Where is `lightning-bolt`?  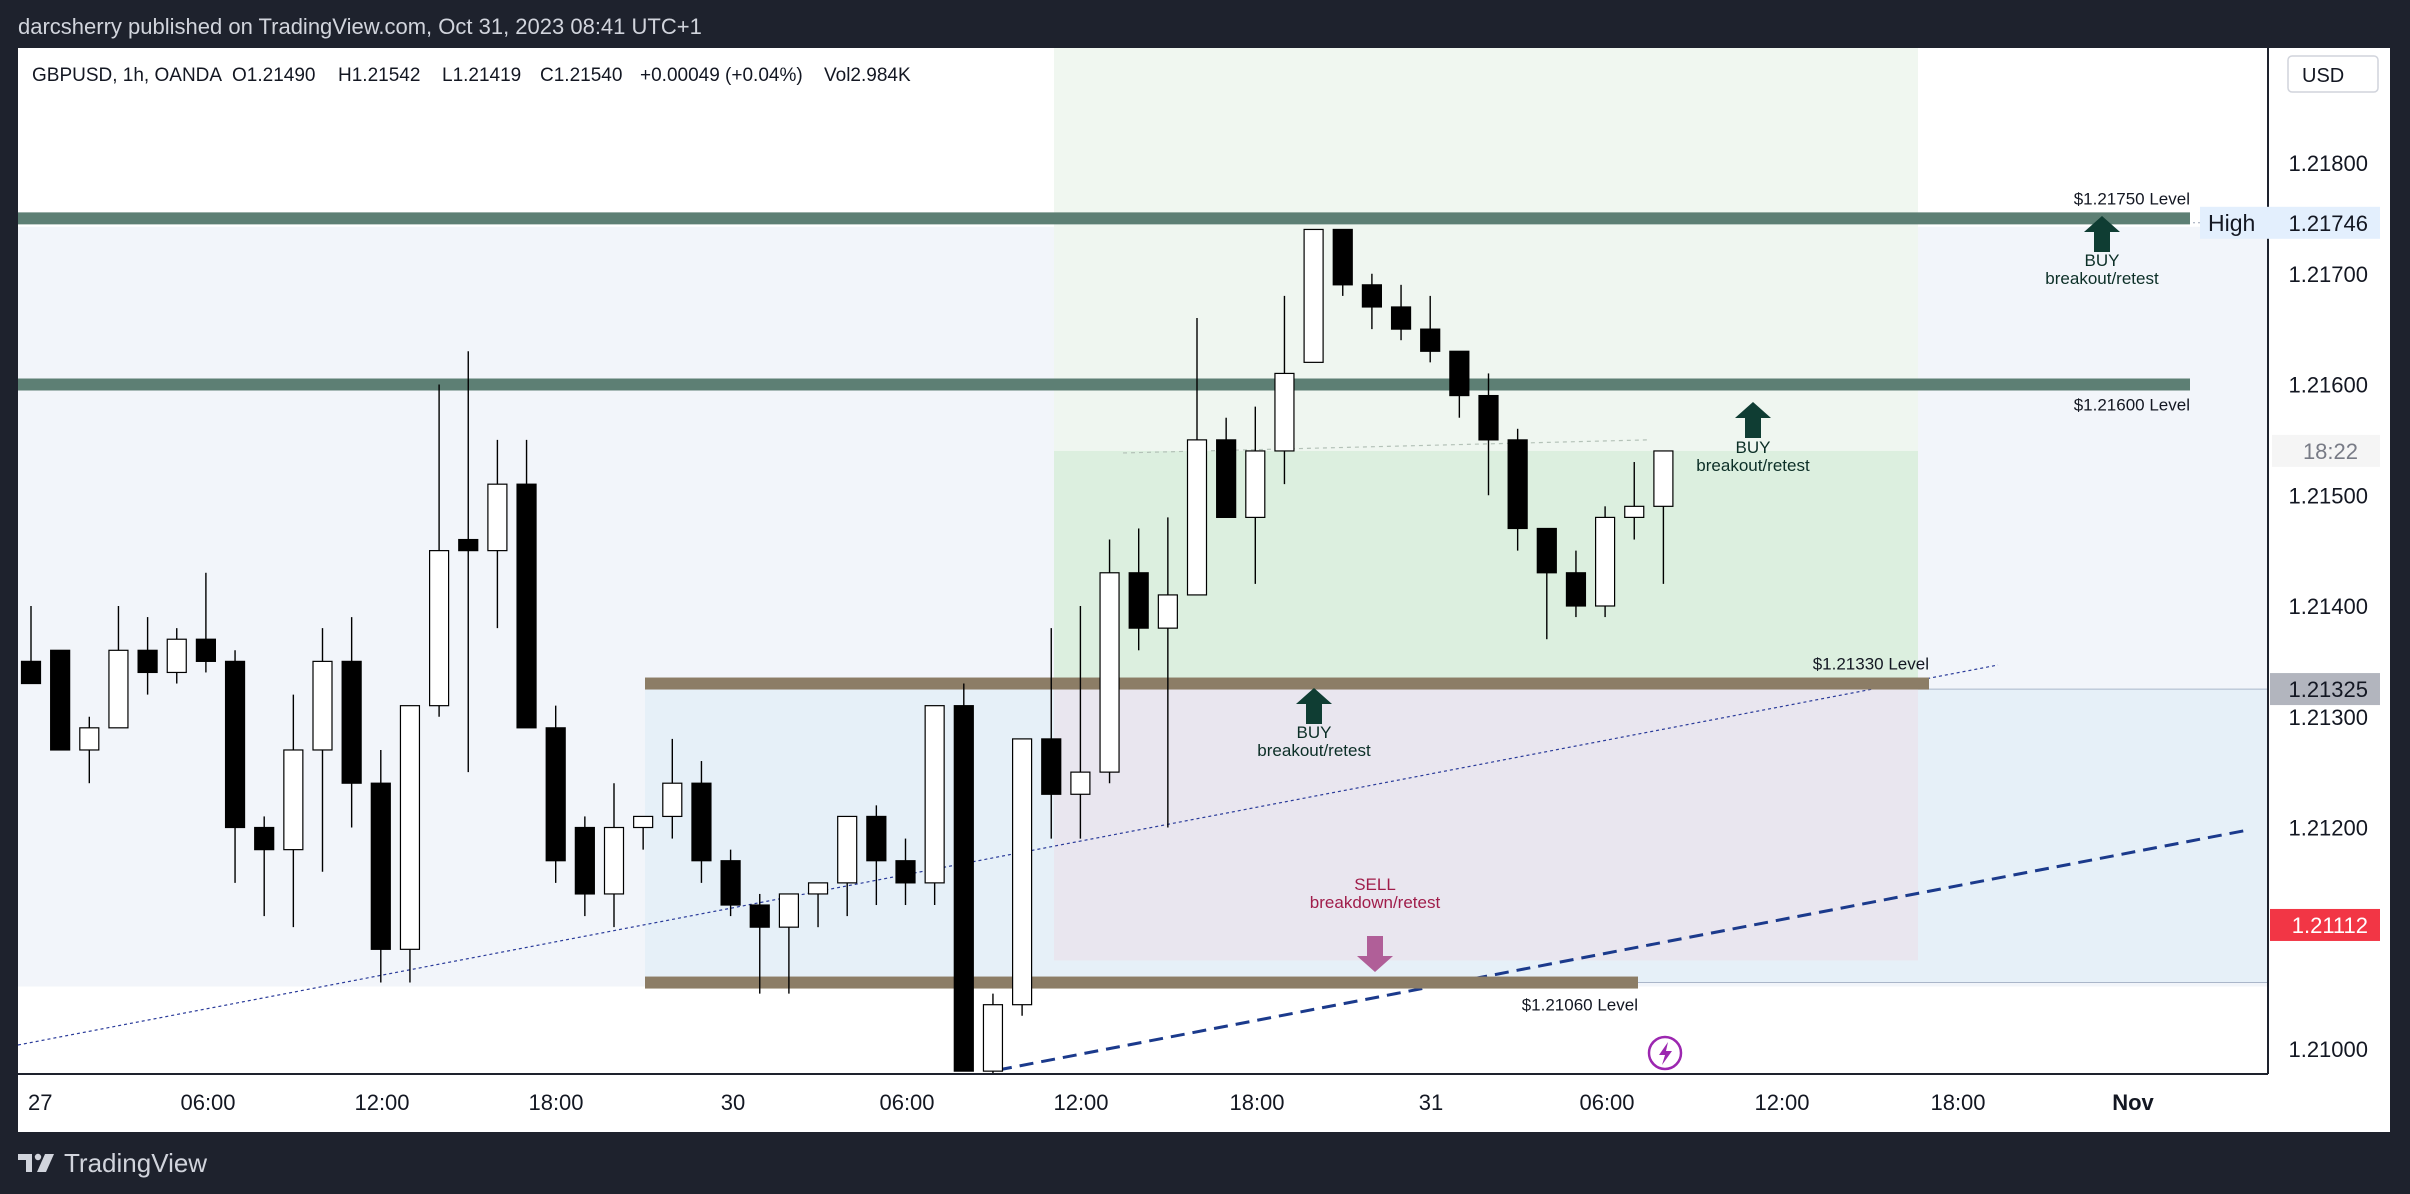
lightning-bolt is located at coordinates (1665, 1053).